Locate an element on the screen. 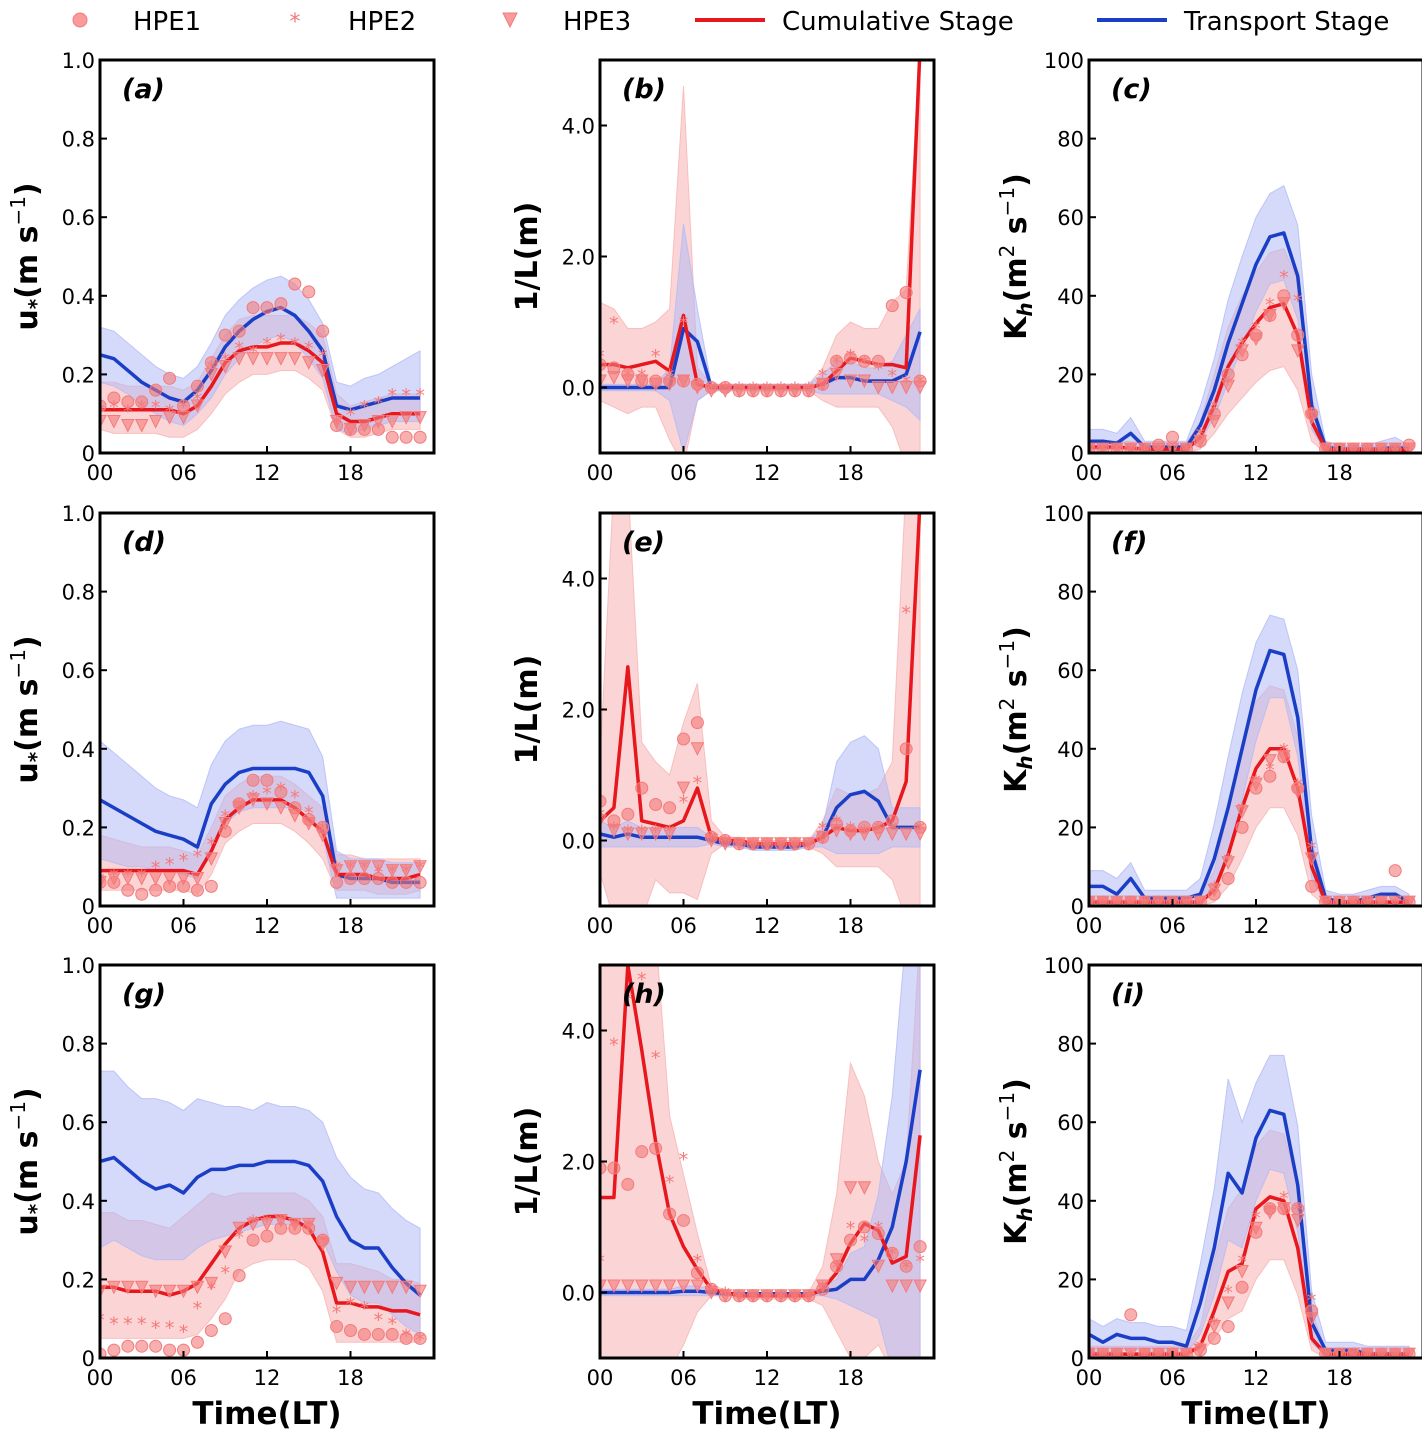 This screenshot has width=1422, height=1444. y-tick-label: 100 is located at coordinates (1064, 966).